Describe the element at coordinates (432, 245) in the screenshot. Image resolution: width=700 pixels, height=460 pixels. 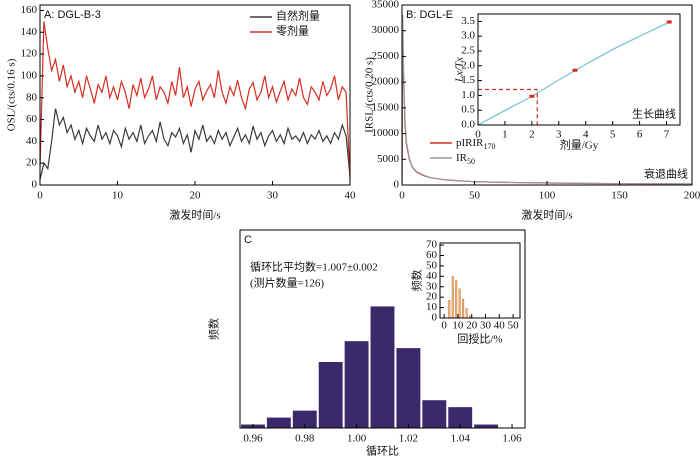
I see `y-tick-label: 70` at that location.